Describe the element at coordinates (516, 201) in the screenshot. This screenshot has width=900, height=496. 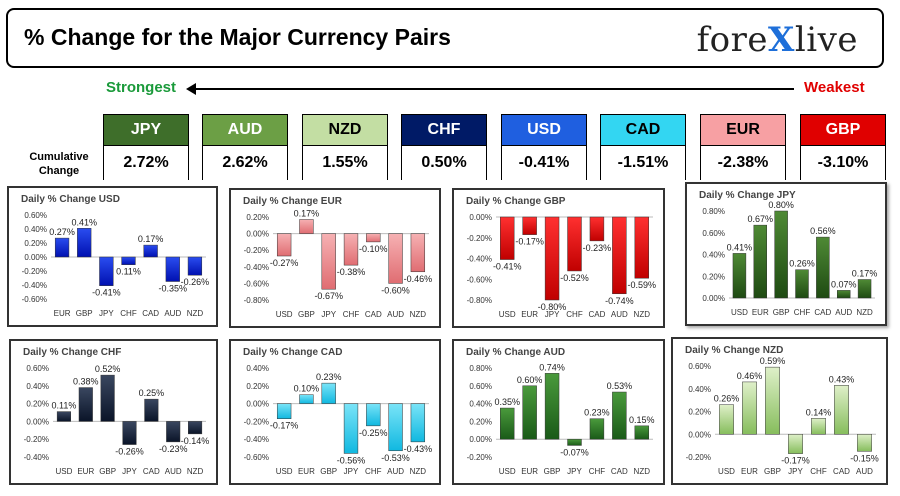
I see `chart-title: Daily % Change GBP` at that location.